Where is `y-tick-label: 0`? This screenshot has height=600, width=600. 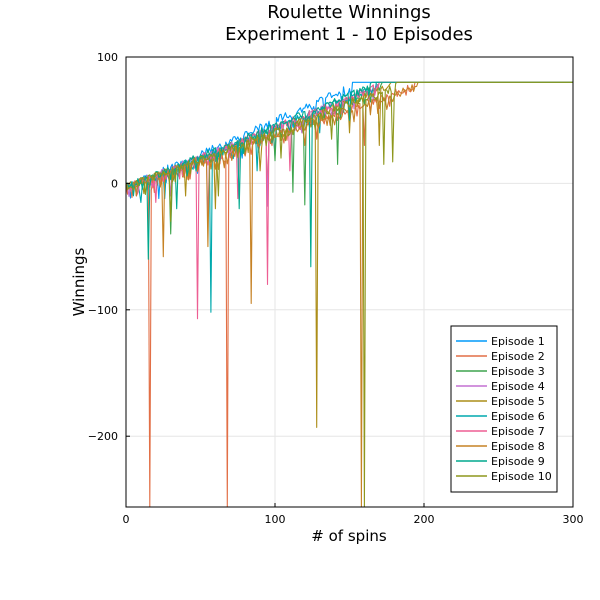 y-tick-label: 0 is located at coordinates (114, 183).